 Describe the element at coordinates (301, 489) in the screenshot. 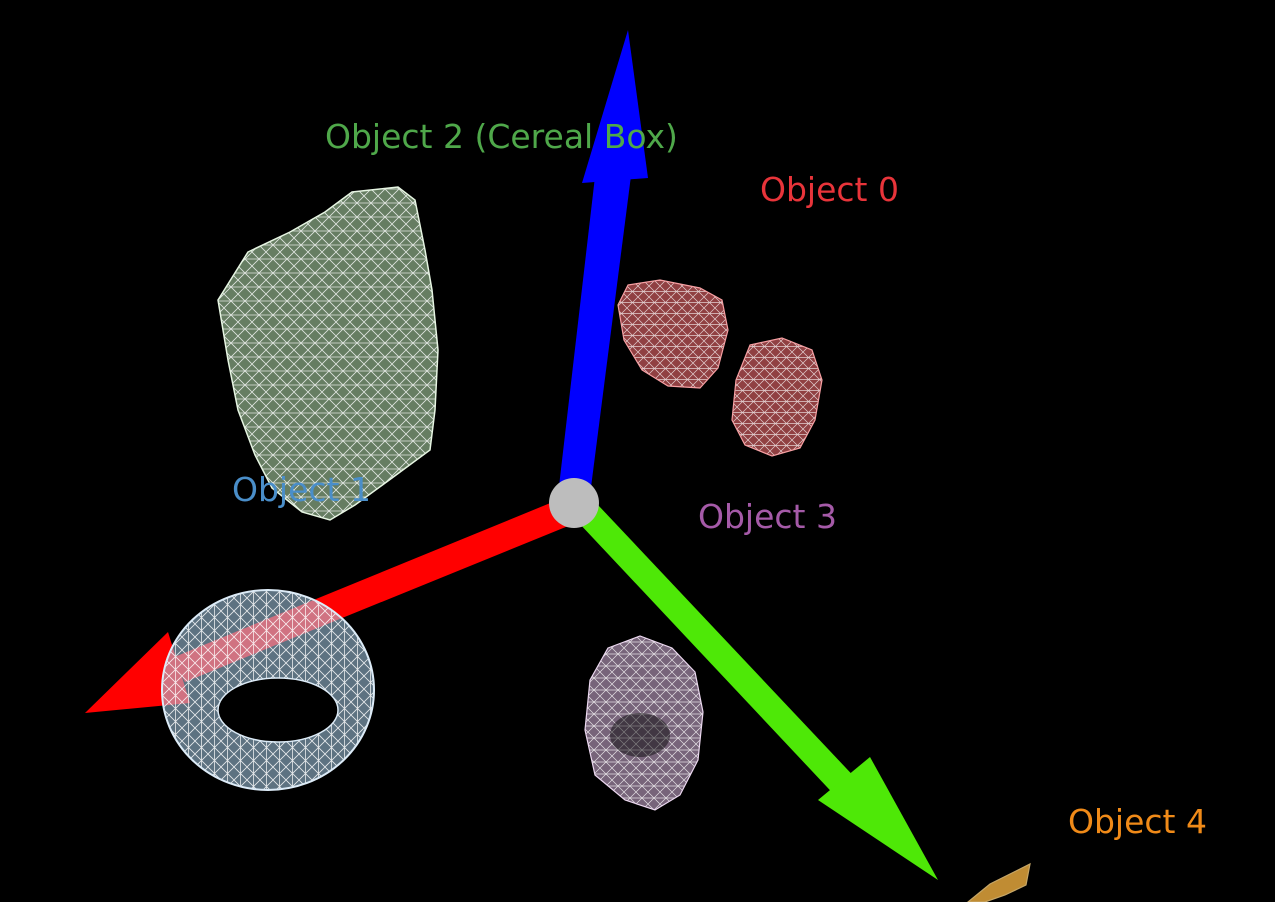

I see `object-1-label: Object 1` at that location.